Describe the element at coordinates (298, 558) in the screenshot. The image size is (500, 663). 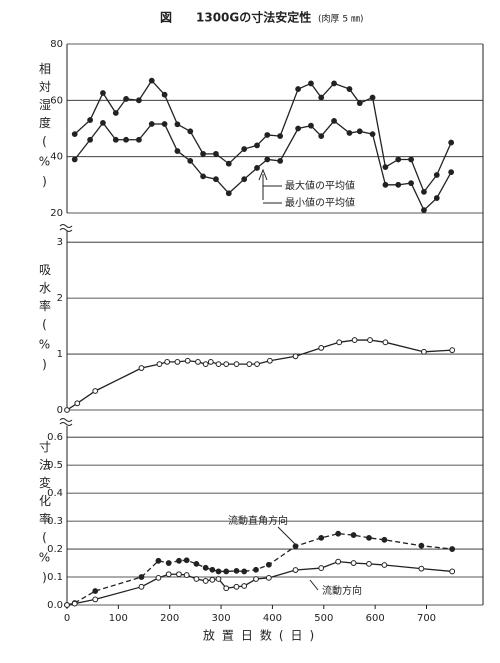
I see `annotation-line` at that location.